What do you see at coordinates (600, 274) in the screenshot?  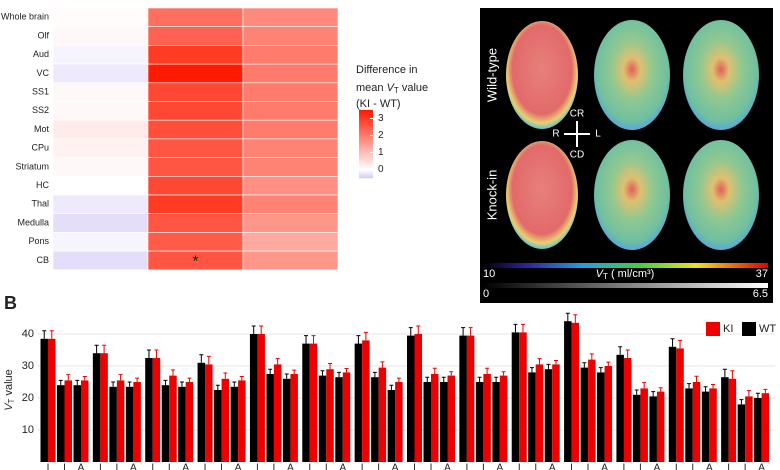 I see `scale-label-part: V` at bounding box center [600, 274].